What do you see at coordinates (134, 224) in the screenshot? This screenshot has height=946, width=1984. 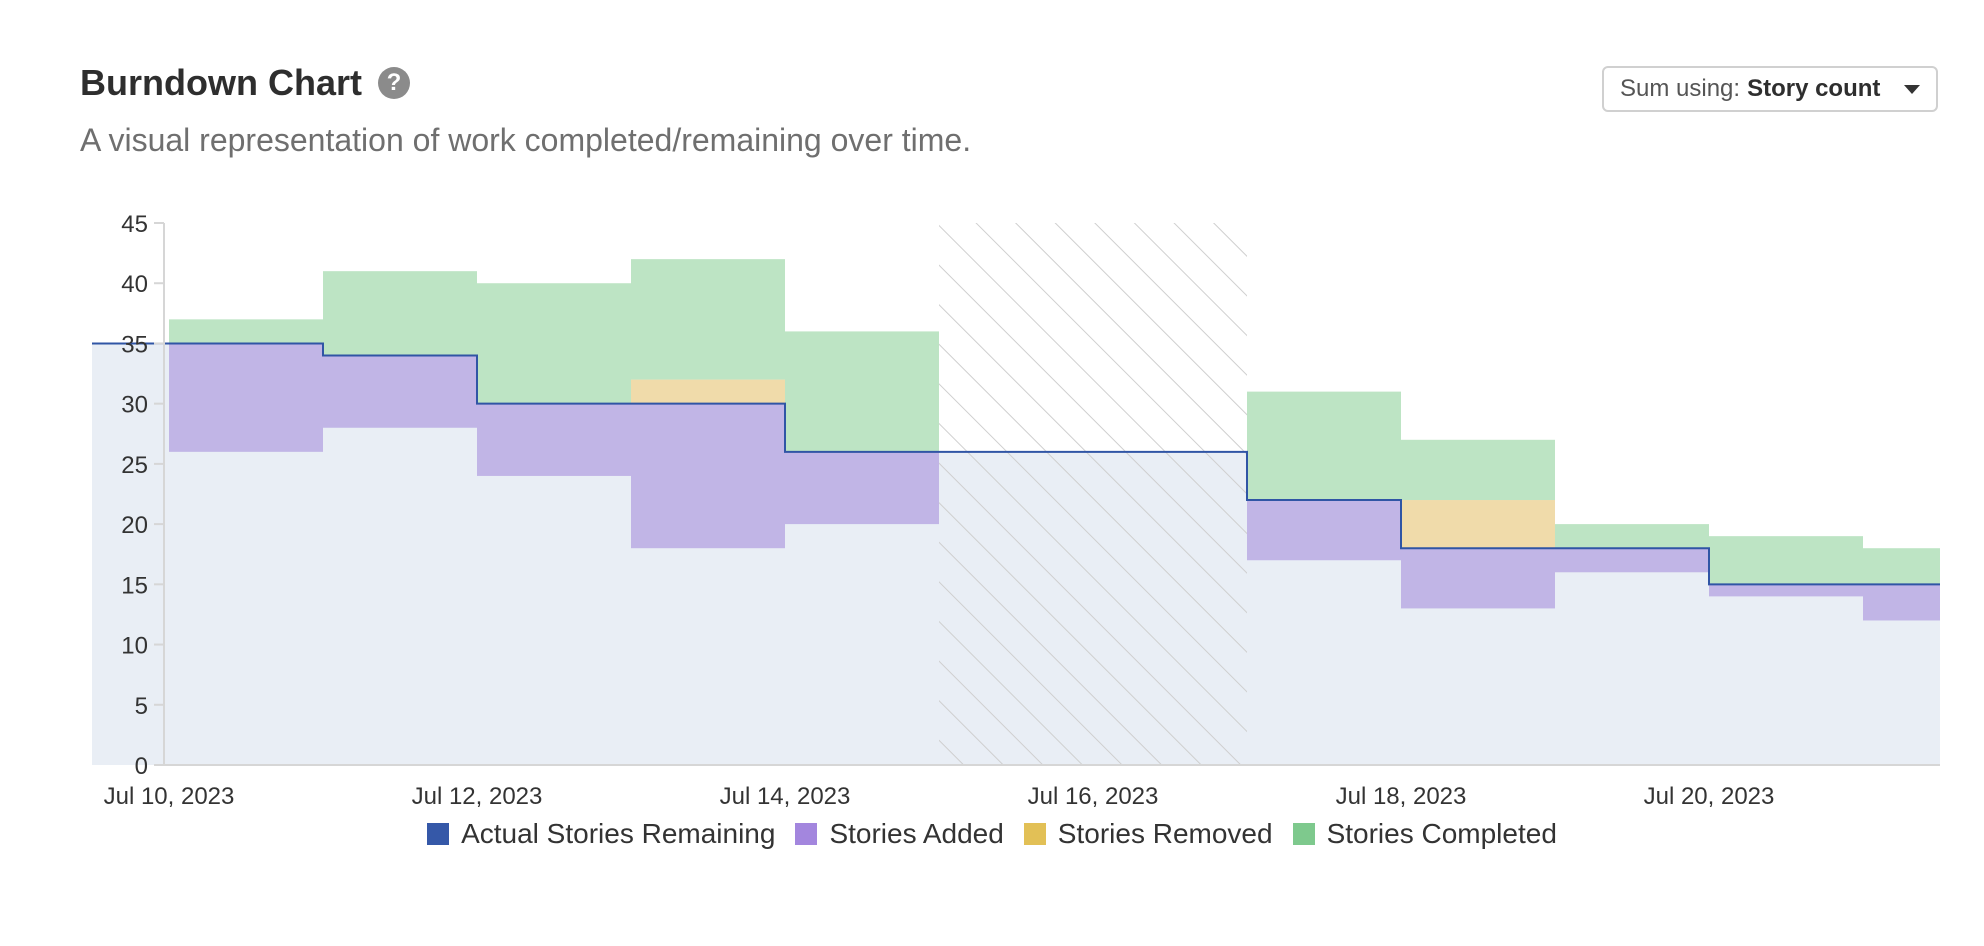 I see `y-tick-label-45: 45` at bounding box center [134, 224].